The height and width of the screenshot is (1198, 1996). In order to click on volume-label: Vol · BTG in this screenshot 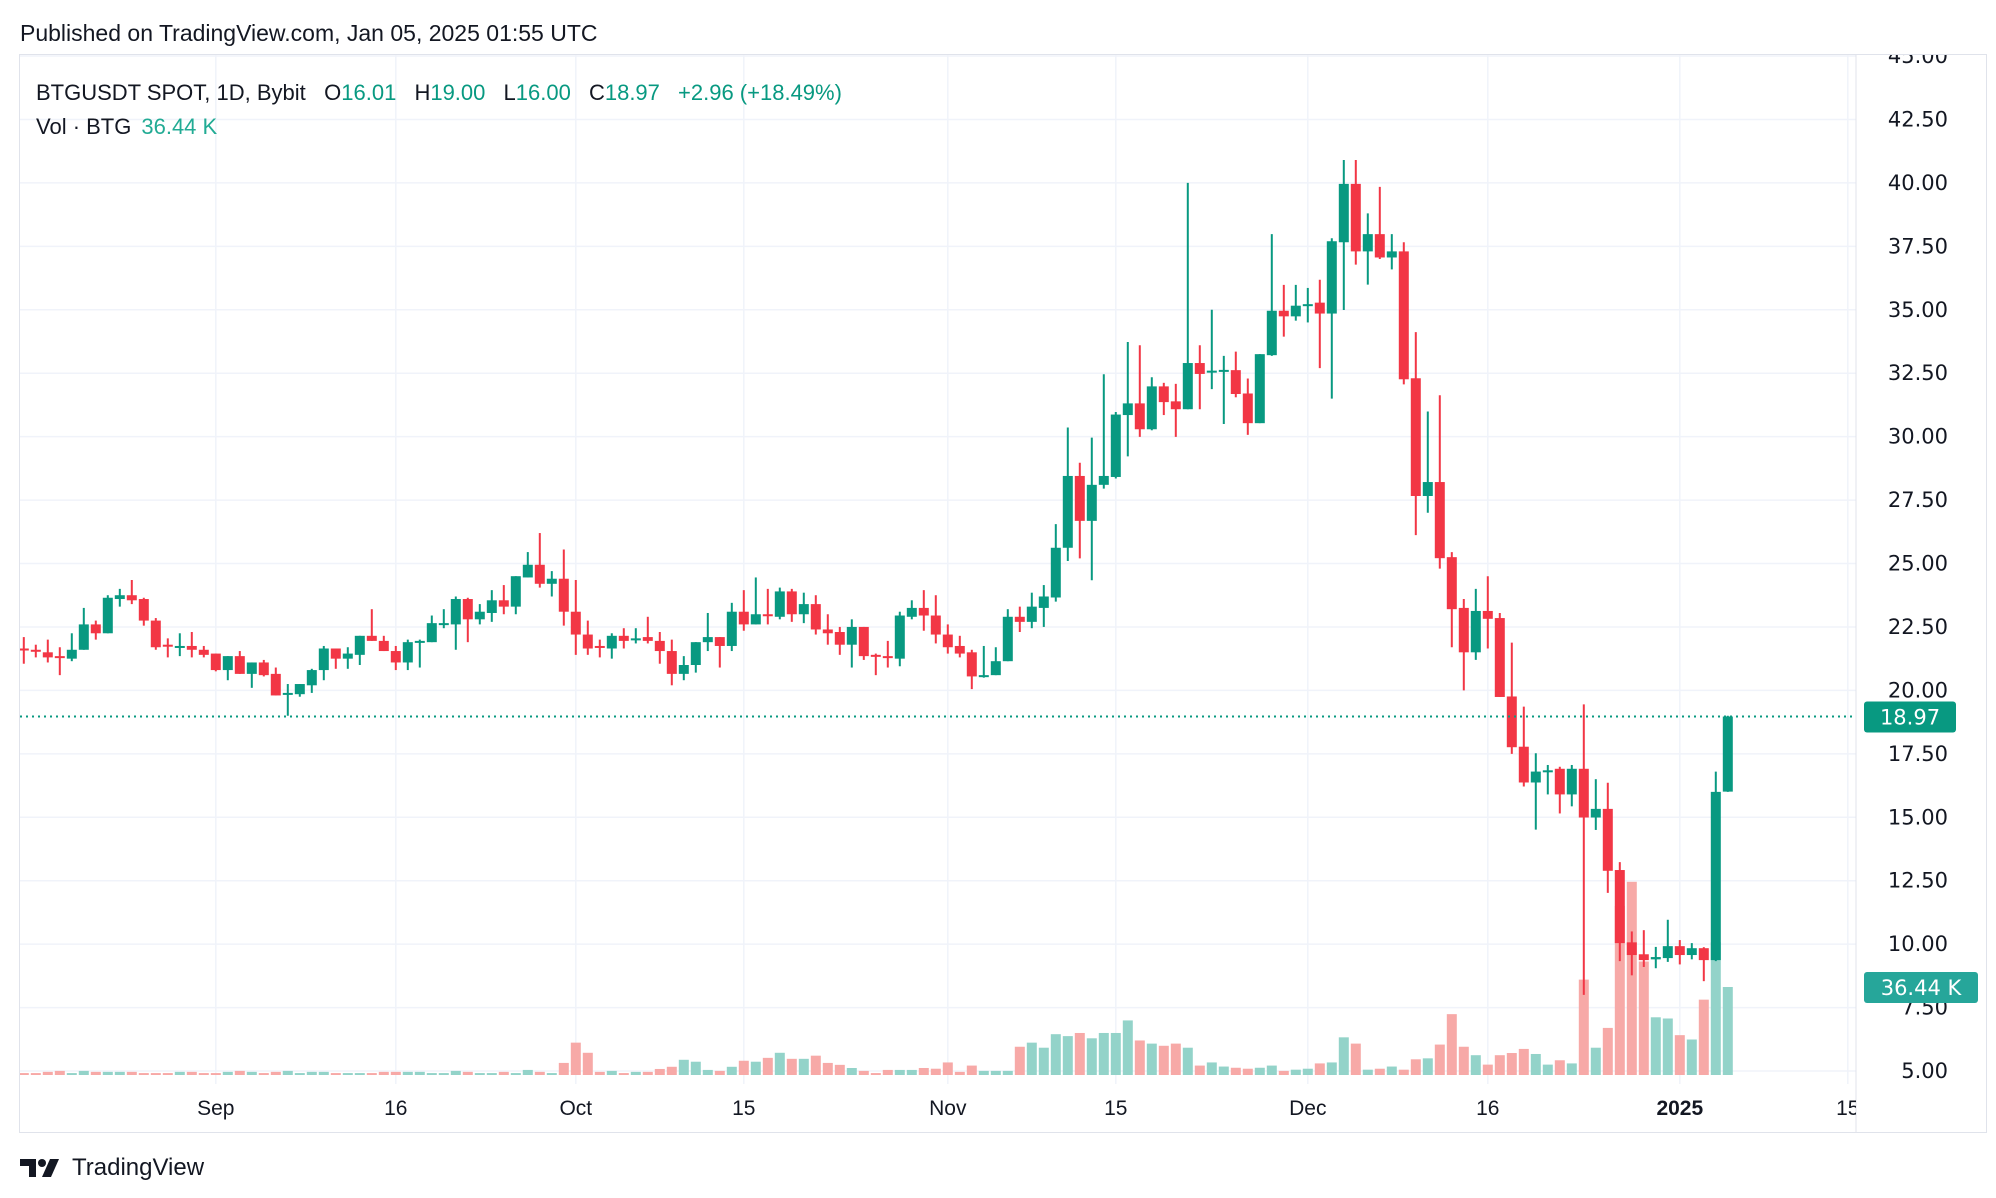, I will do `click(84, 126)`.